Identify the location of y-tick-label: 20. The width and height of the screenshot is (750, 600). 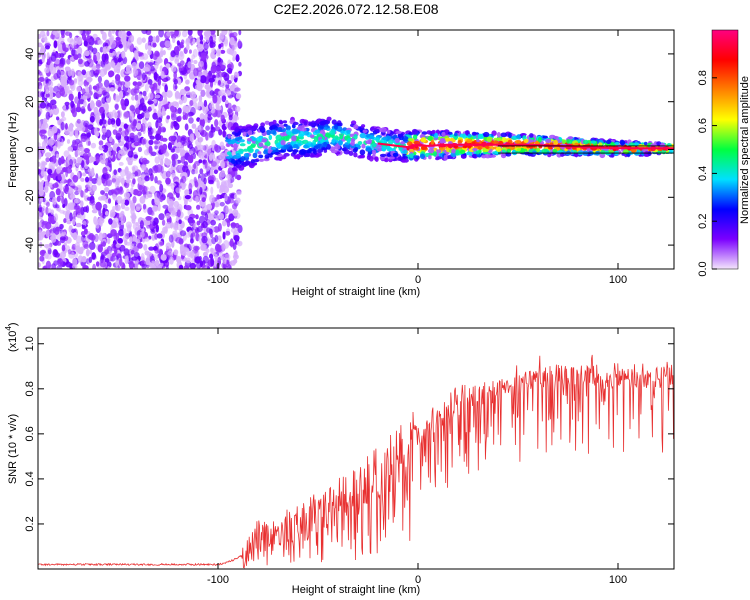
(30, 102).